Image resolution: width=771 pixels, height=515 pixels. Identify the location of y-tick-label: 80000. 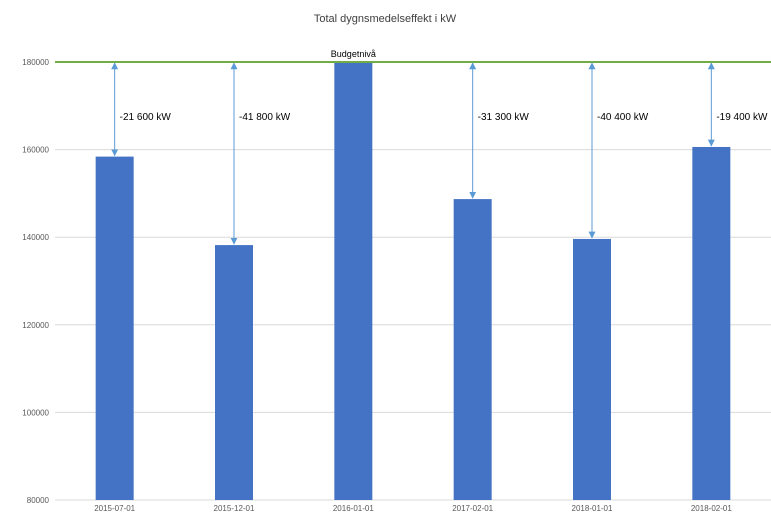
(38, 500).